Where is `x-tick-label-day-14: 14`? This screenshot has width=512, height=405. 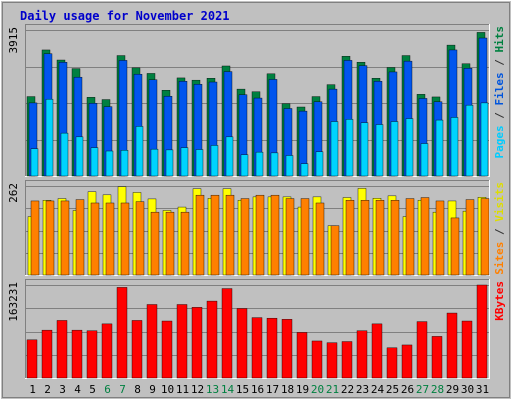
x-tick-label-day-14: 14 is located at coordinates (228, 389).